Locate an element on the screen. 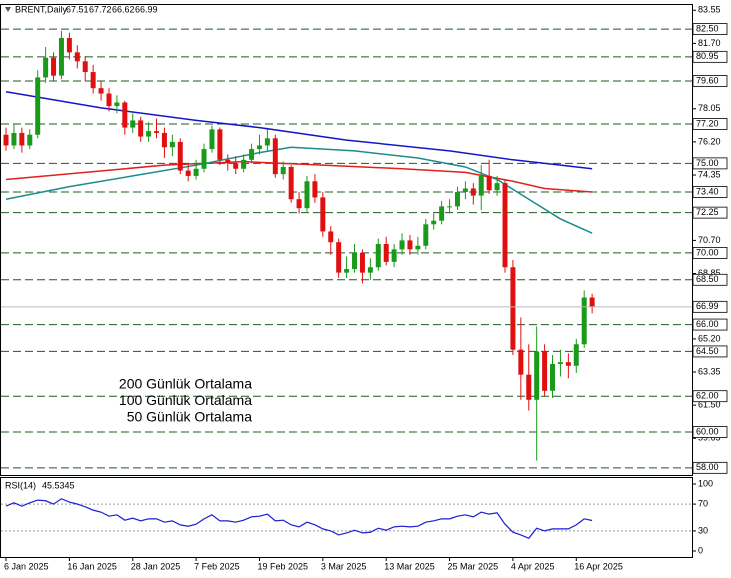  y-tick-label: 61.50 is located at coordinates (709, 405).